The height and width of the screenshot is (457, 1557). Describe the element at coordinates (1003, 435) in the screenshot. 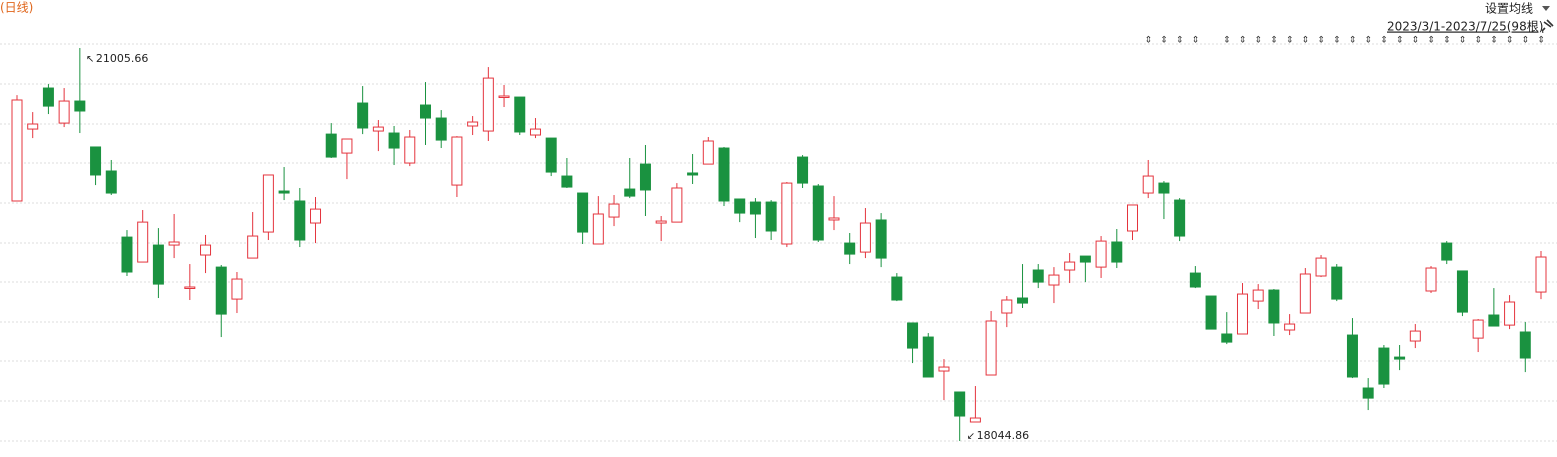

I see `min-annotation: 18044.86` at that location.